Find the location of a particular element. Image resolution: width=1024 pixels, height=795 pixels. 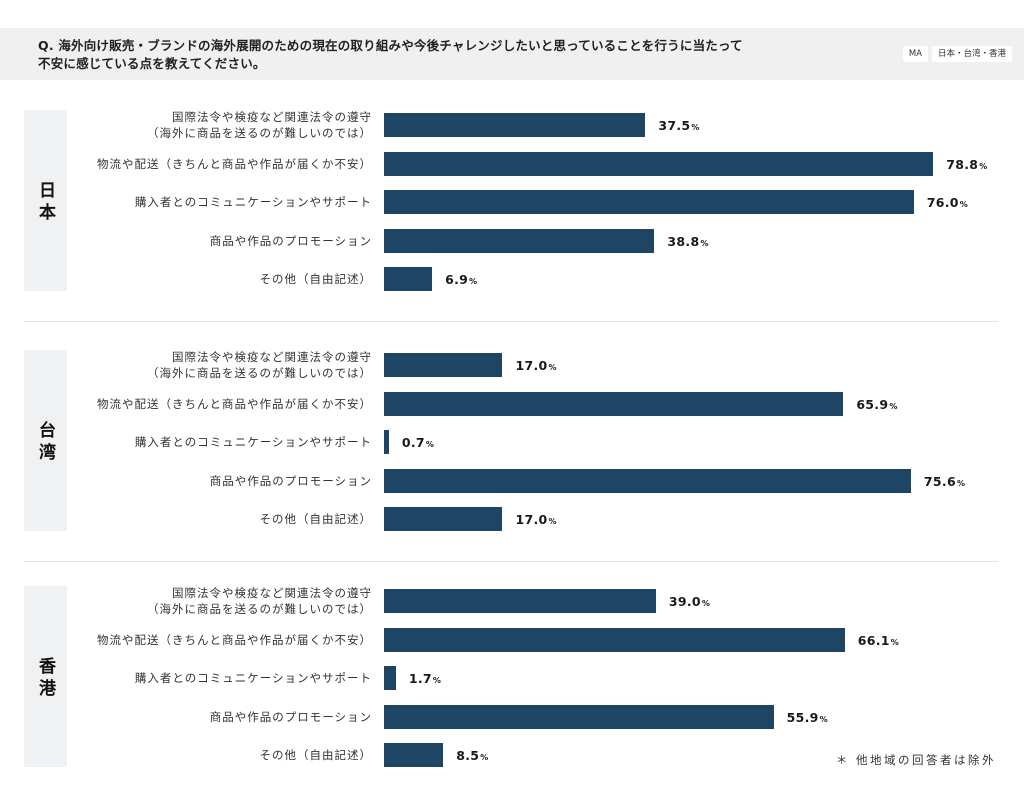

data-label: 37.5% is located at coordinates (678, 125).